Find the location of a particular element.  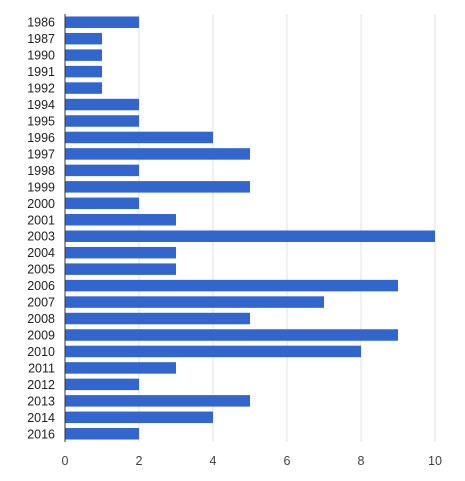

category-label: 1992 is located at coordinates (41, 89).